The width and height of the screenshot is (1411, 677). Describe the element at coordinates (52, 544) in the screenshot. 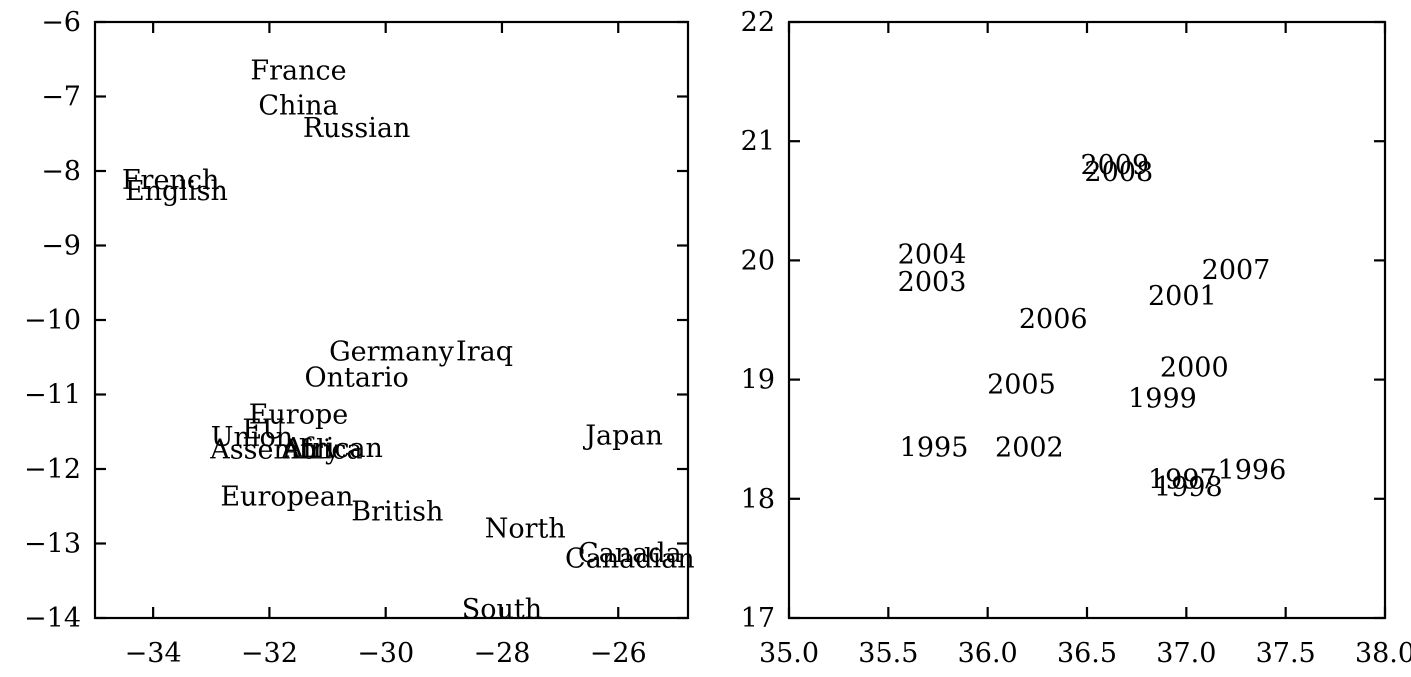

I see `y-tick-label: −13` at that location.